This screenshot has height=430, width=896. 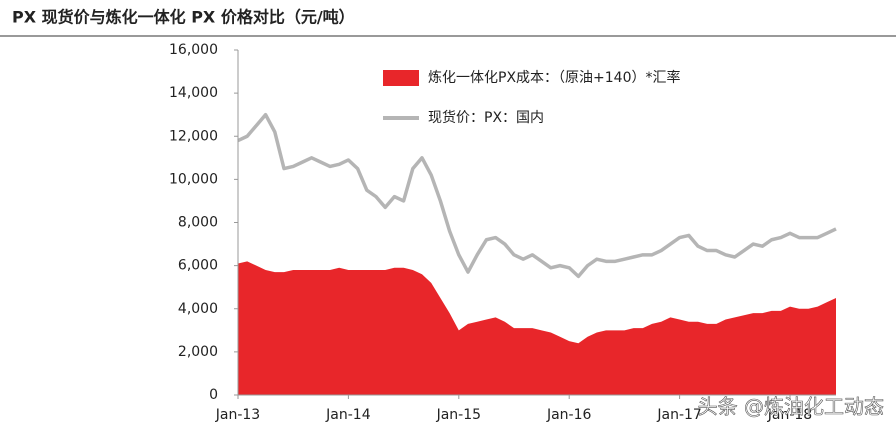 What do you see at coordinates (486, 117) in the screenshot?
I see `legend-label: 现货价：PX：国内` at bounding box center [486, 117].